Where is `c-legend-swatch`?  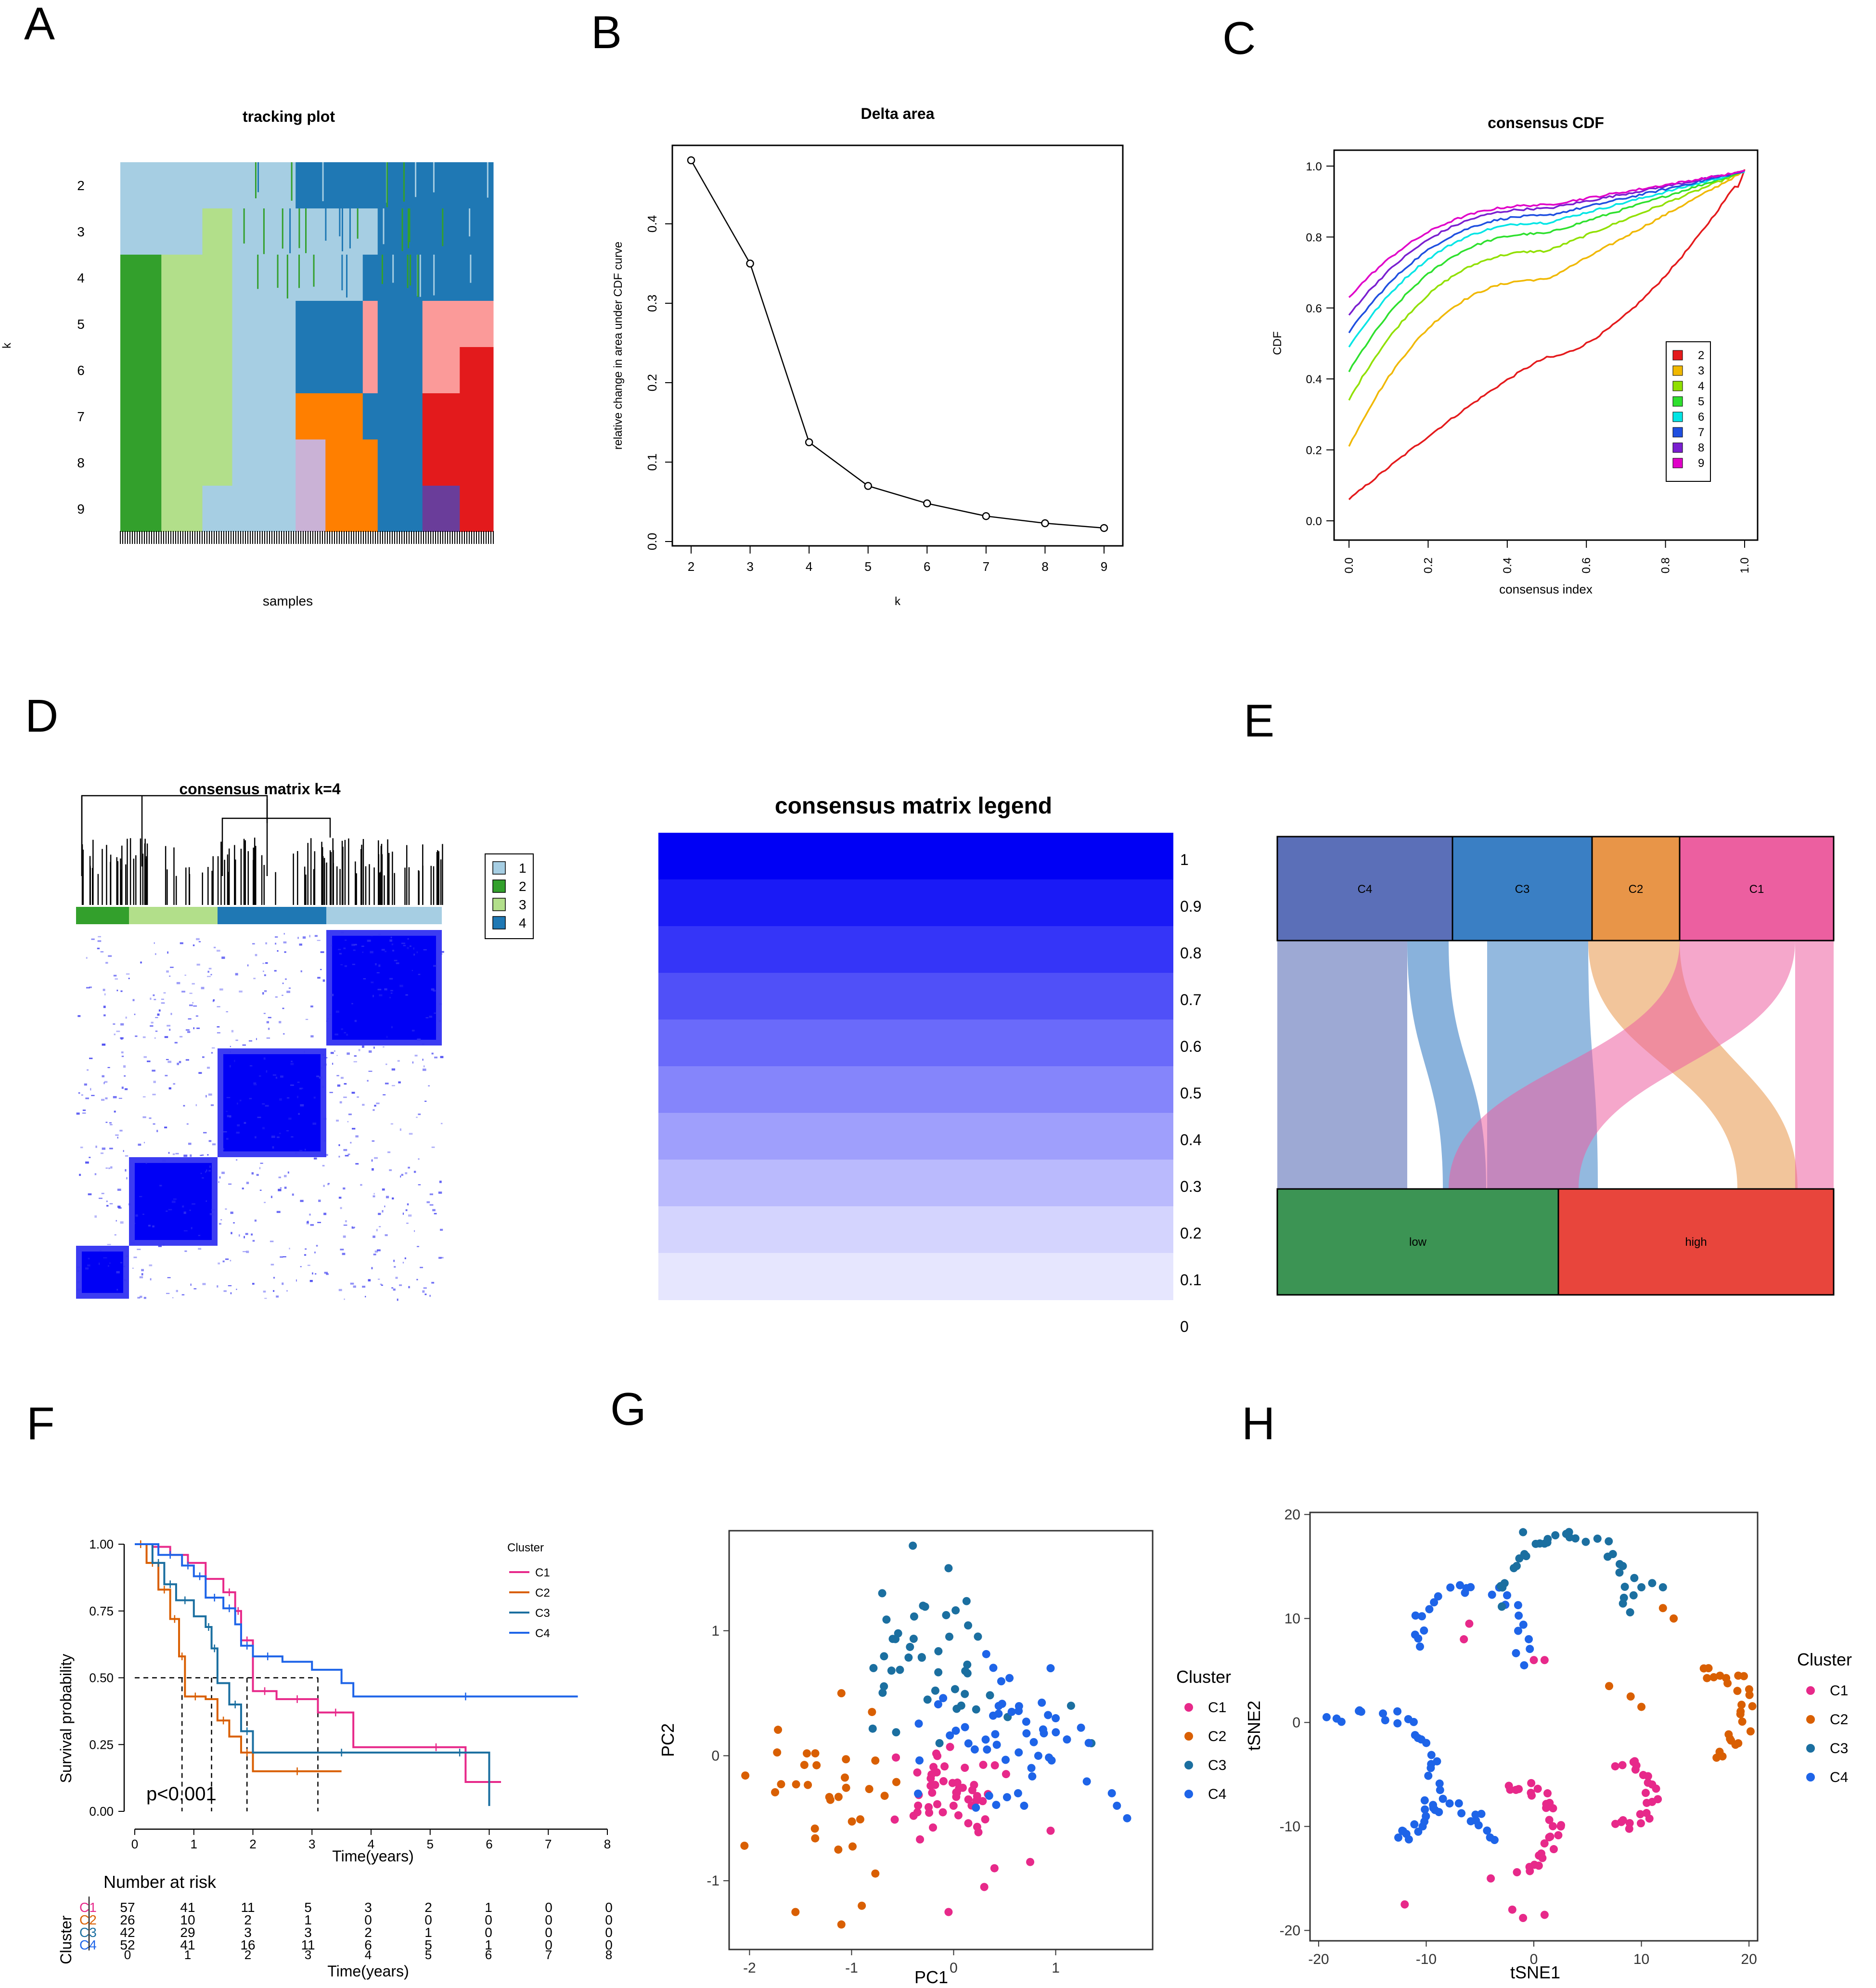
c-legend-swatch is located at coordinates (1677, 371).